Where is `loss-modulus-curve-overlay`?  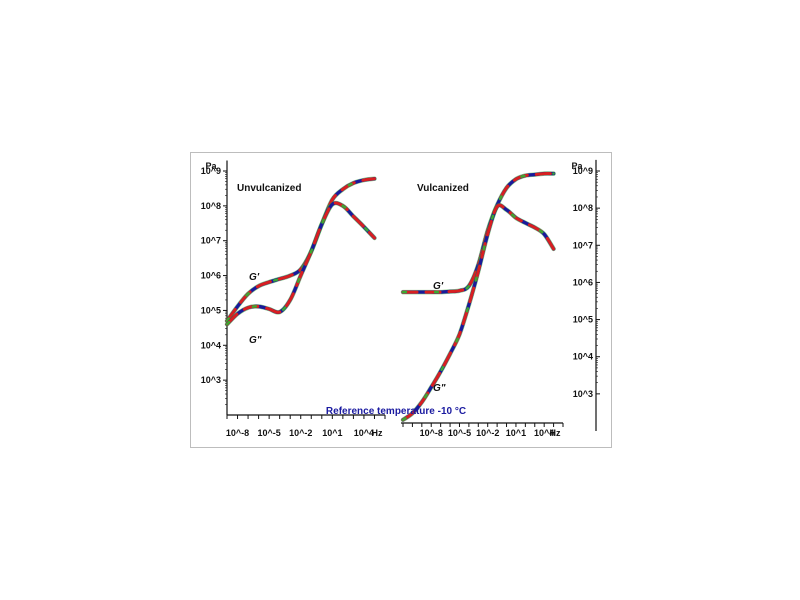
loss-modulus-curve-overlay is located at coordinates (478, 312).